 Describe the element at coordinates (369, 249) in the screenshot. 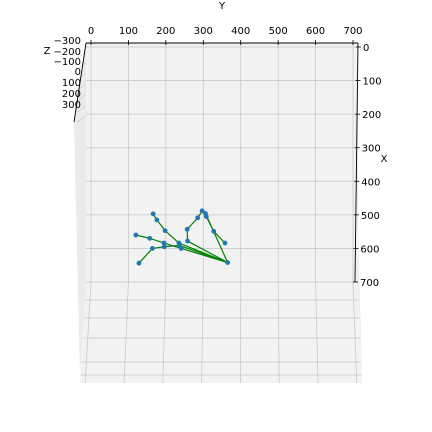

I see `x-tick-label: 600` at that location.